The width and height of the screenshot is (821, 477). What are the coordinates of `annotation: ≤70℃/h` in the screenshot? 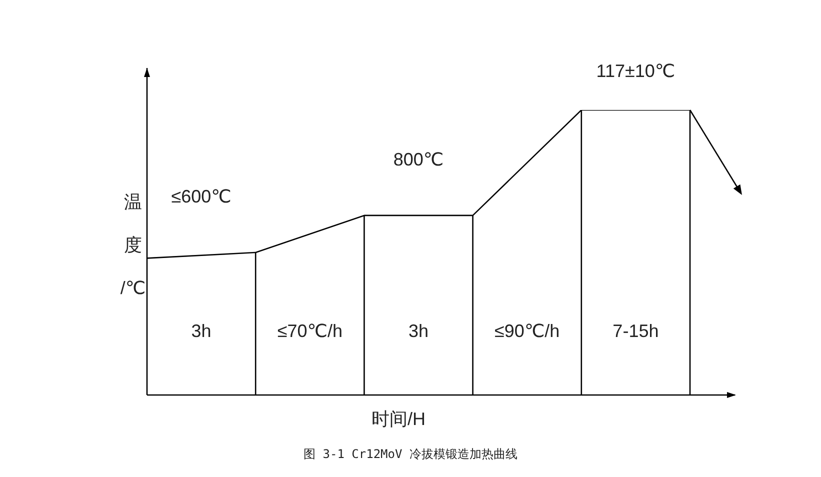 It's located at (309, 330).